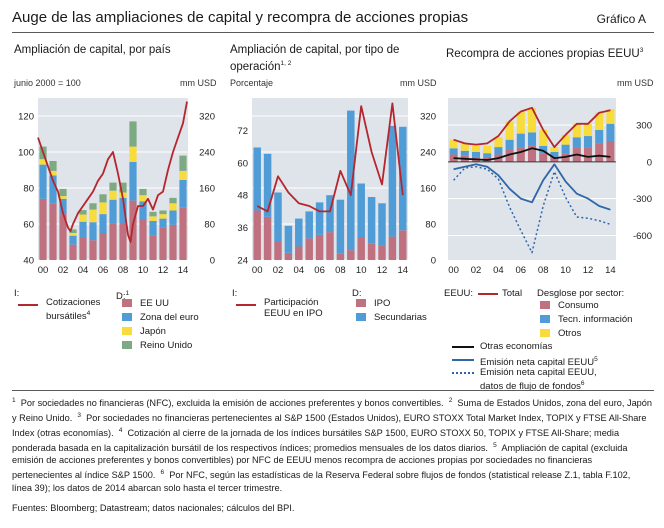  What do you see at coordinates (333, 390) in the screenshot?
I see `footnote-rule` at bounding box center [333, 390].